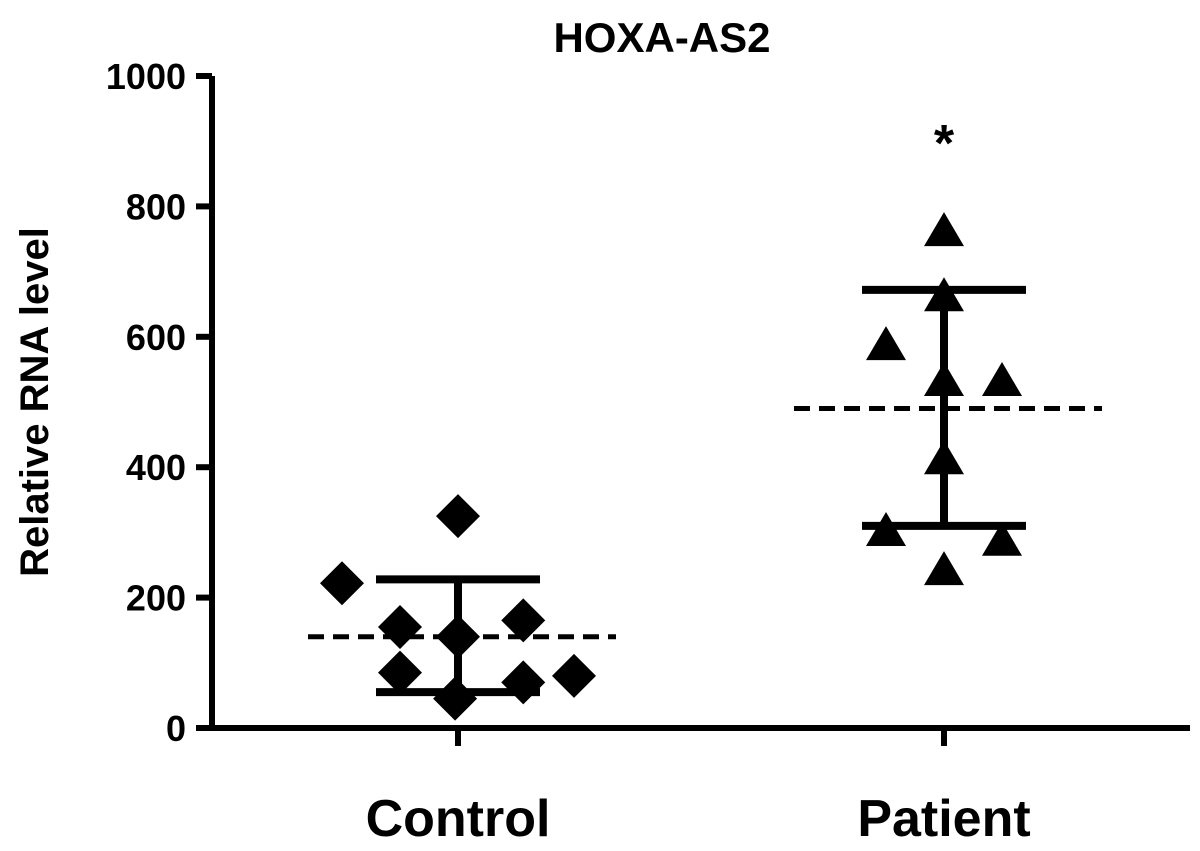 Image resolution: width=1200 pixels, height=851 pixels. Describe the element at coordinates (943, 819) in the screenshot. I see `x-tick-label: Patient` at that location.